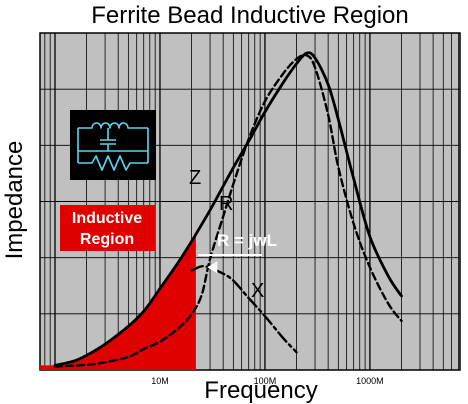 This screenshot has width=468, height=404. What do you see at coordinates (260, 390) in the screenshot?
I see `x-axis-label: Frequency` at bounding box center [260, 390].